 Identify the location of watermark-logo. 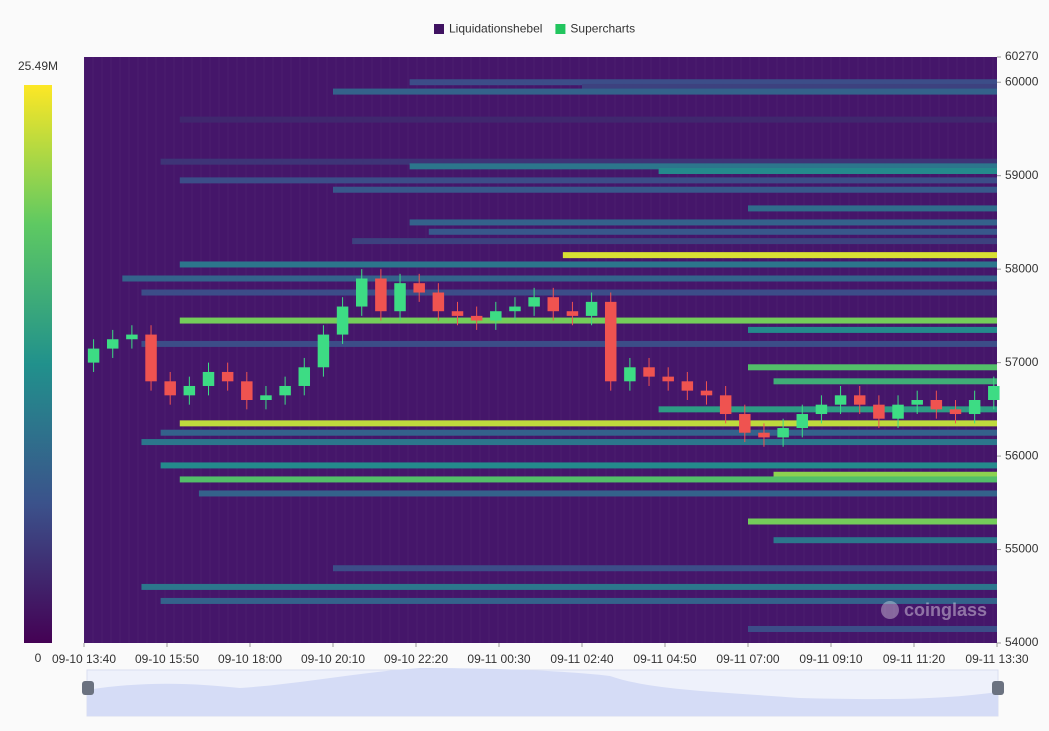
(890, 610).